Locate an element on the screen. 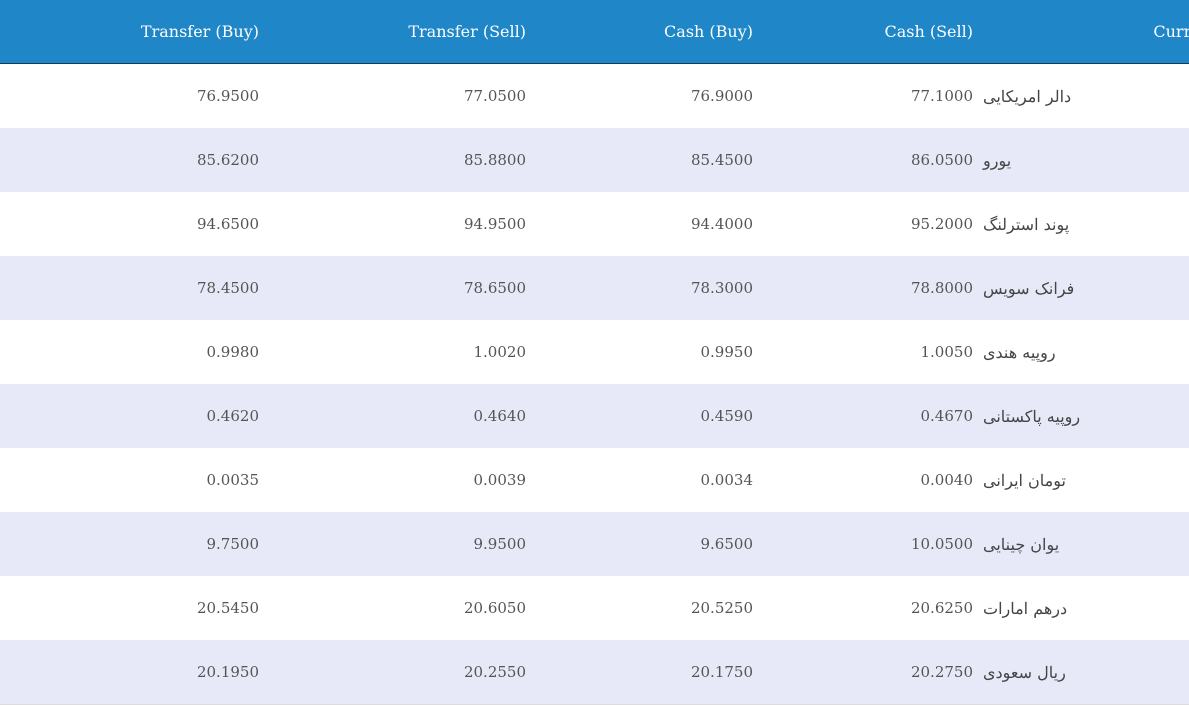  cash-buy-cell: 85.4500 is located at coordinates (649, 160).